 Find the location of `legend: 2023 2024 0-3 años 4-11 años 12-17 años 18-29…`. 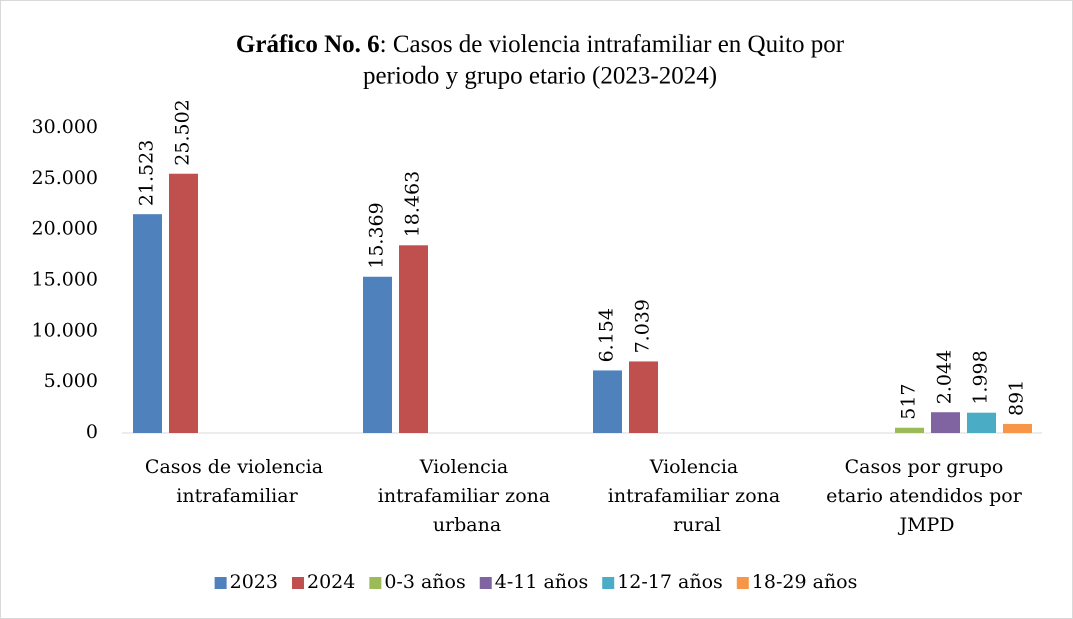

legend: 2023 2024 0-3 años 4-11 años 12-17 años 18-29… is located at coordinates (536, 582).